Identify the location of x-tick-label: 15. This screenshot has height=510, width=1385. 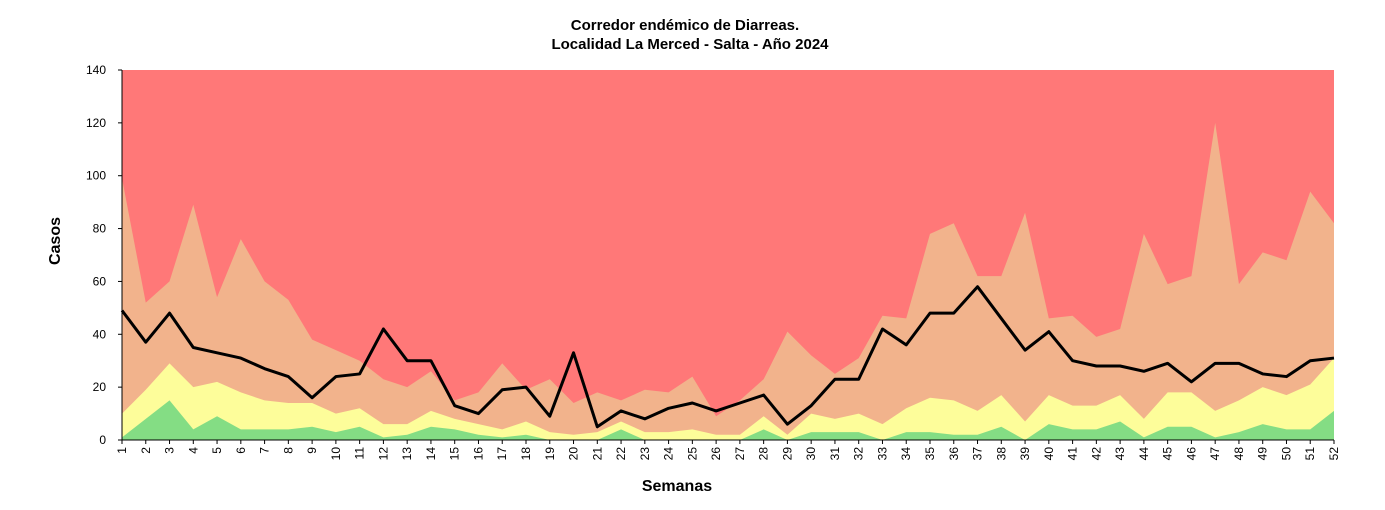
(455, 454).